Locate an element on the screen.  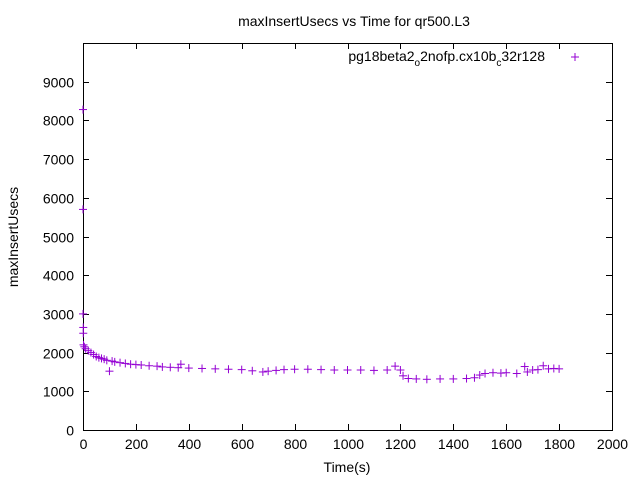
y-tick-label: 3000 is located at coordinates (58, 315).